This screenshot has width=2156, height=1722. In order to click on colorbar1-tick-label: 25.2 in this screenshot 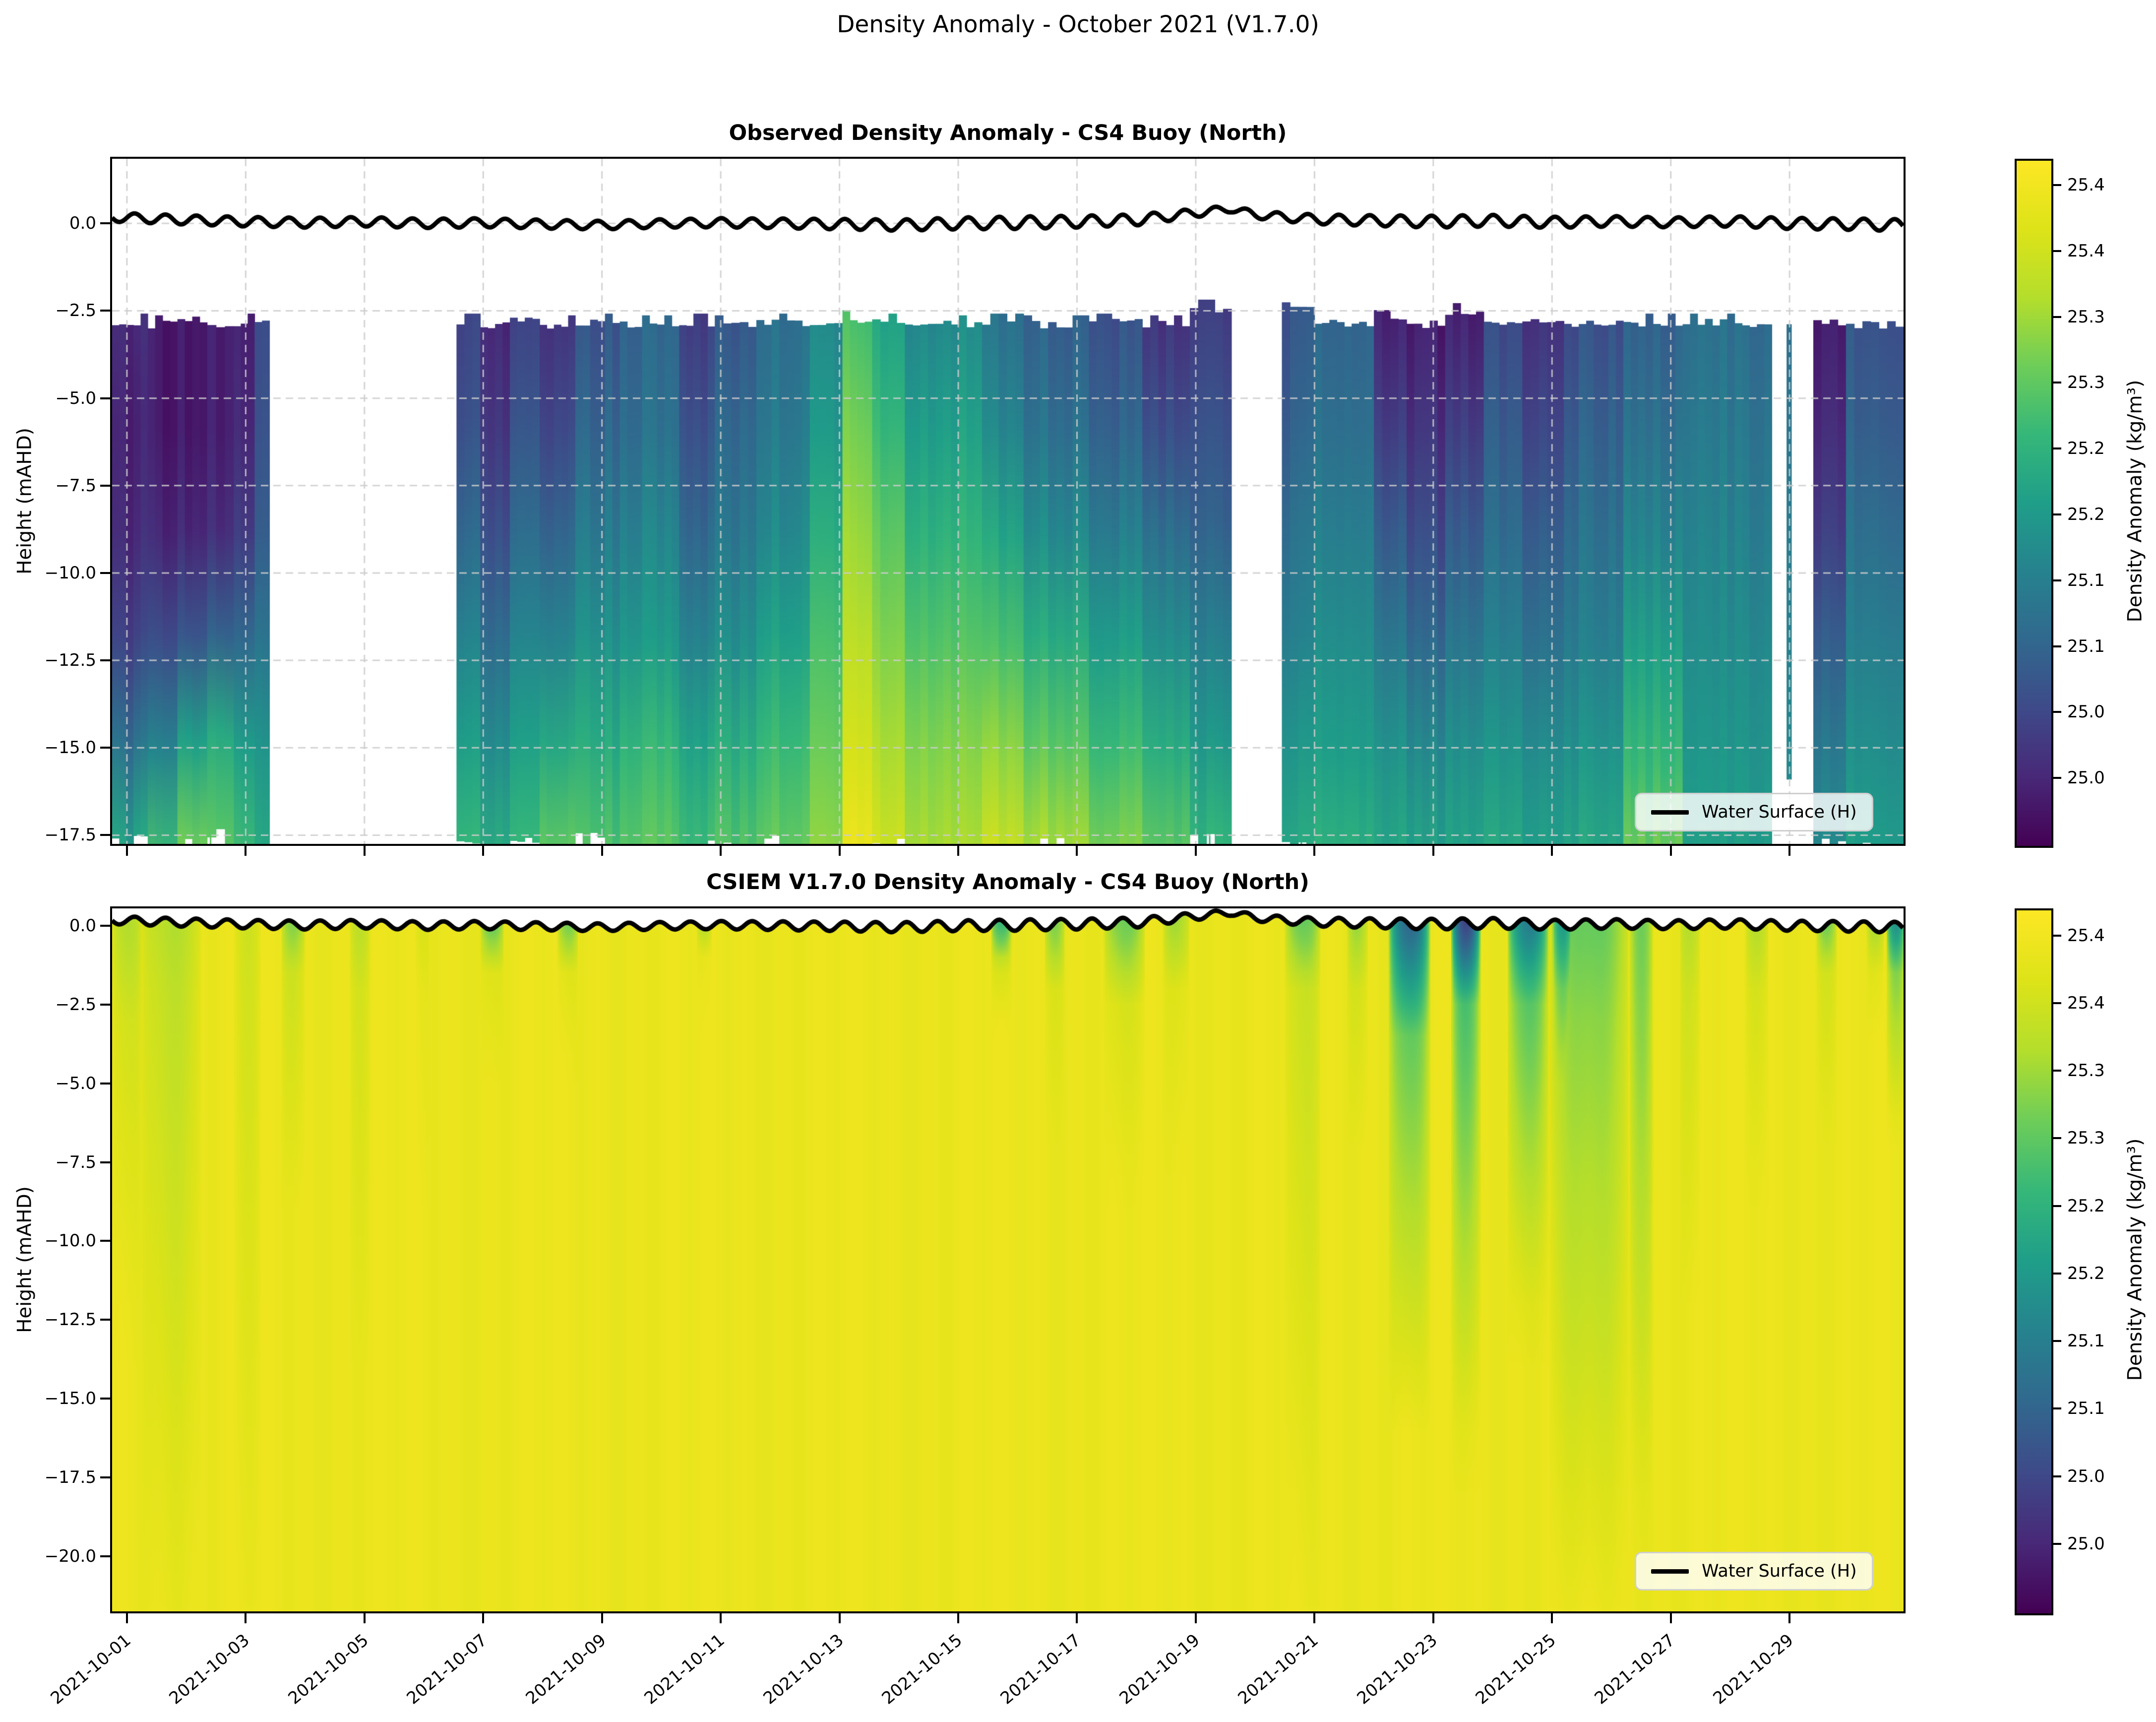, I will do `click(2086, 515)`.